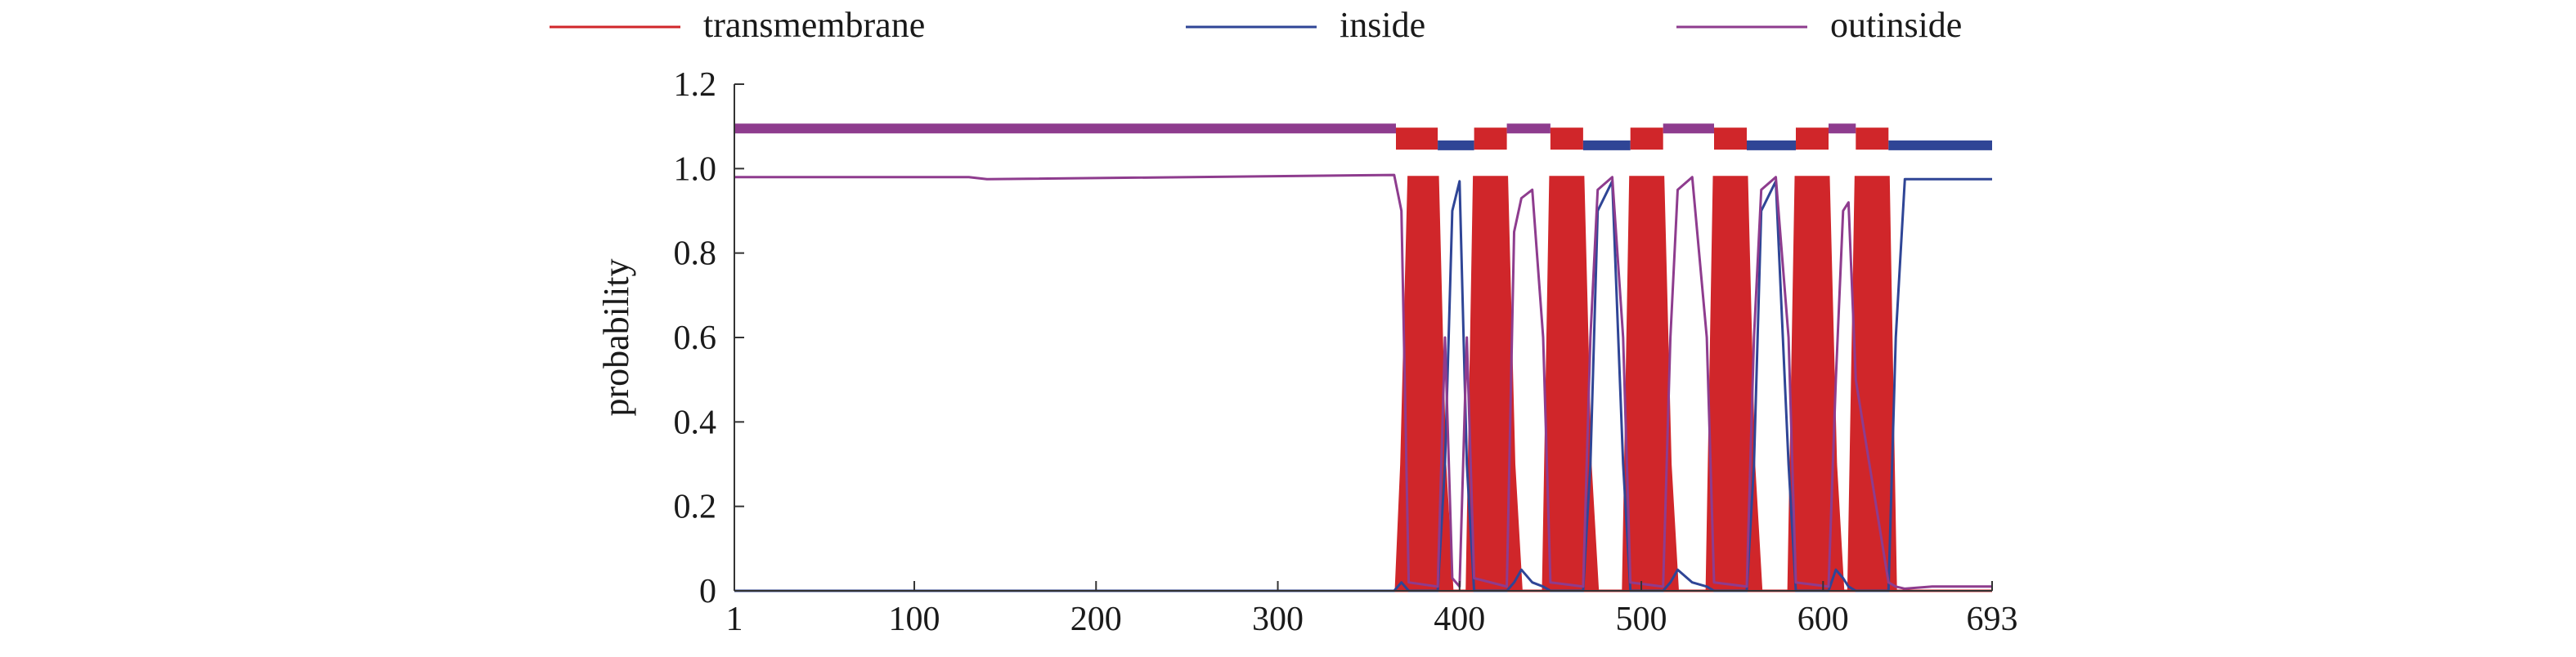  Describe the element at coordinates (1459, 619) in the screenshot. I see `x-tick-label: 400` at that location.